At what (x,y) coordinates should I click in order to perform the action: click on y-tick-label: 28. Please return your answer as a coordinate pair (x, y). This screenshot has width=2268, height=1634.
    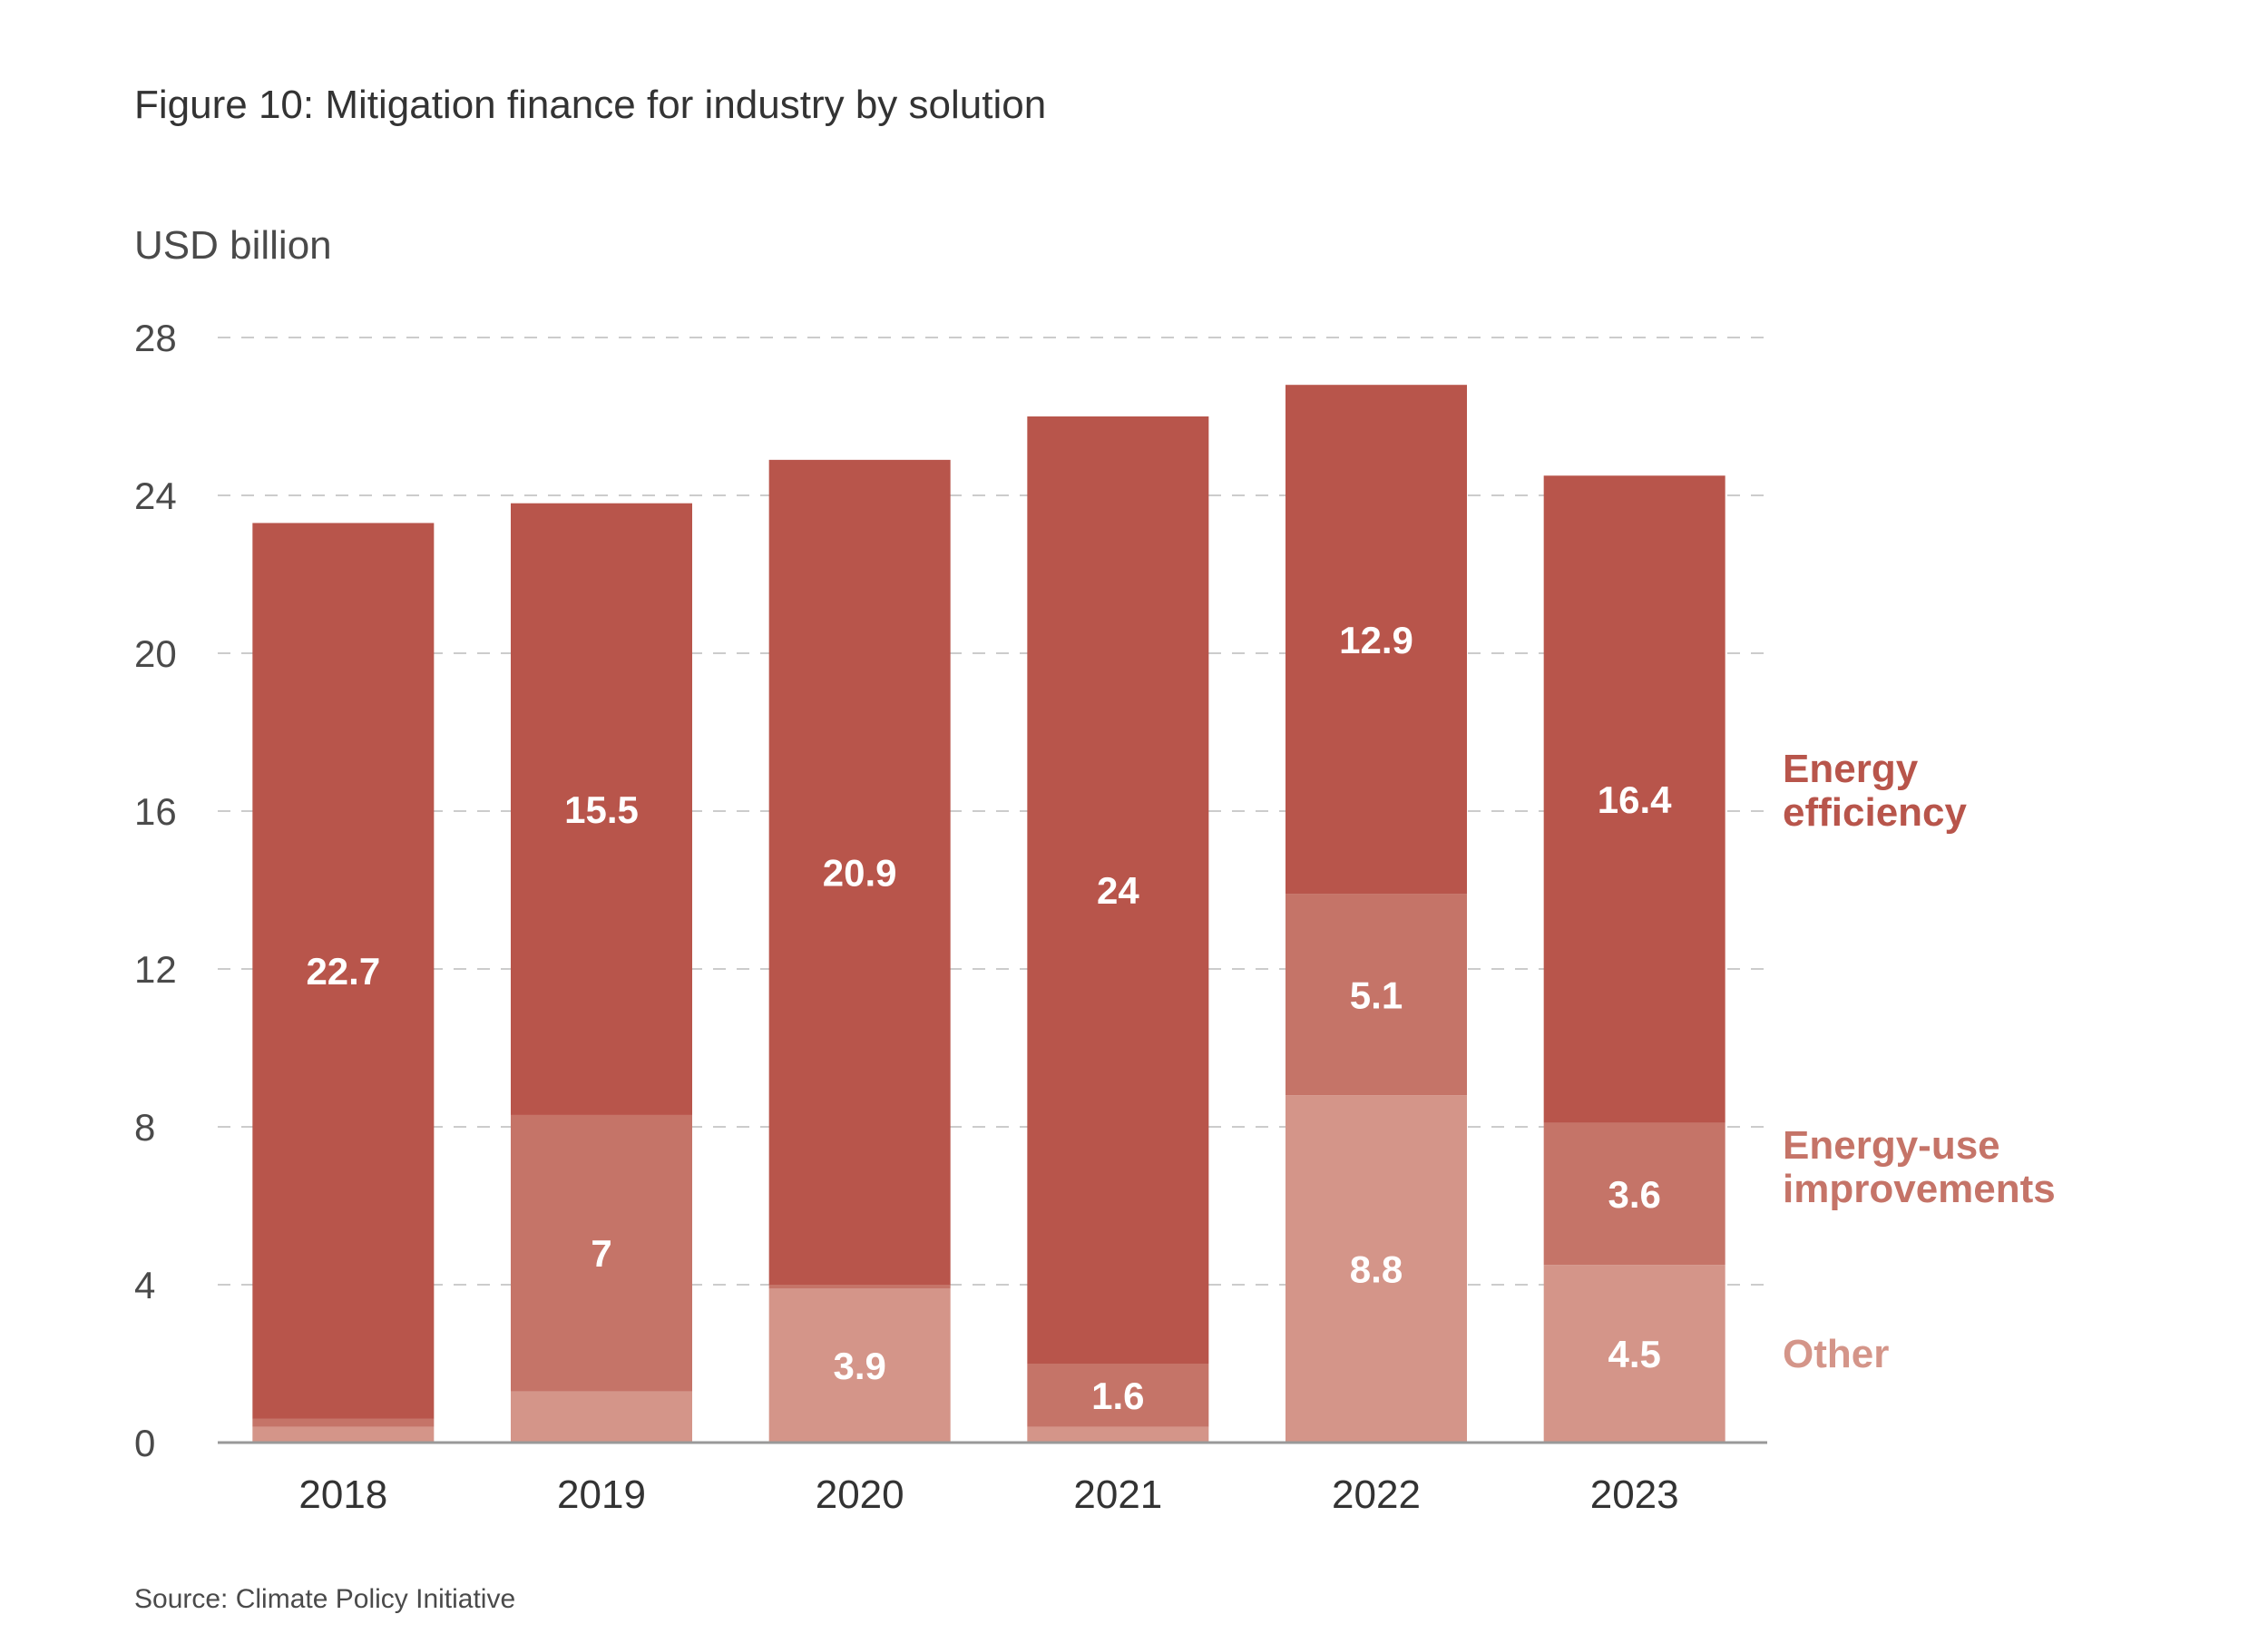
    Looking at the image, I should click on (156, 338).